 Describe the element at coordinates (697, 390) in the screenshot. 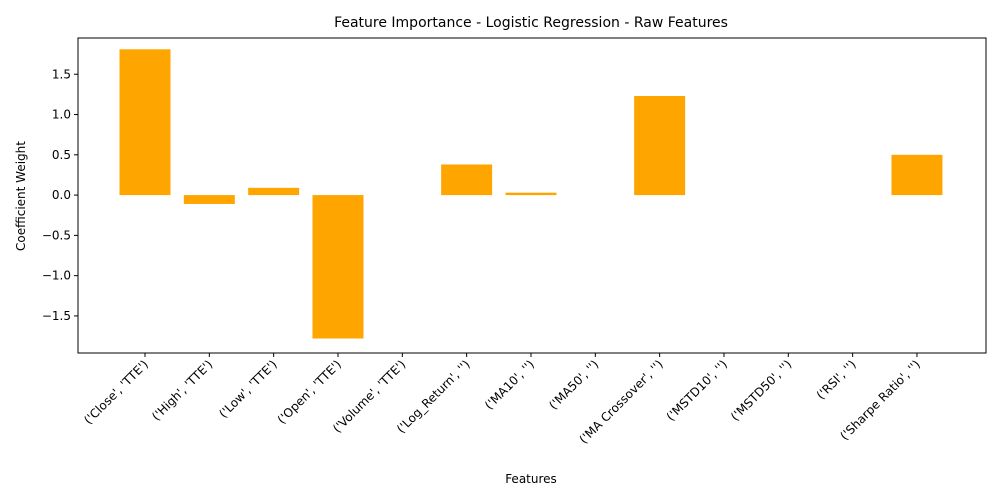

I see `x-tick-label: ('MSTD10', '')` at that location.